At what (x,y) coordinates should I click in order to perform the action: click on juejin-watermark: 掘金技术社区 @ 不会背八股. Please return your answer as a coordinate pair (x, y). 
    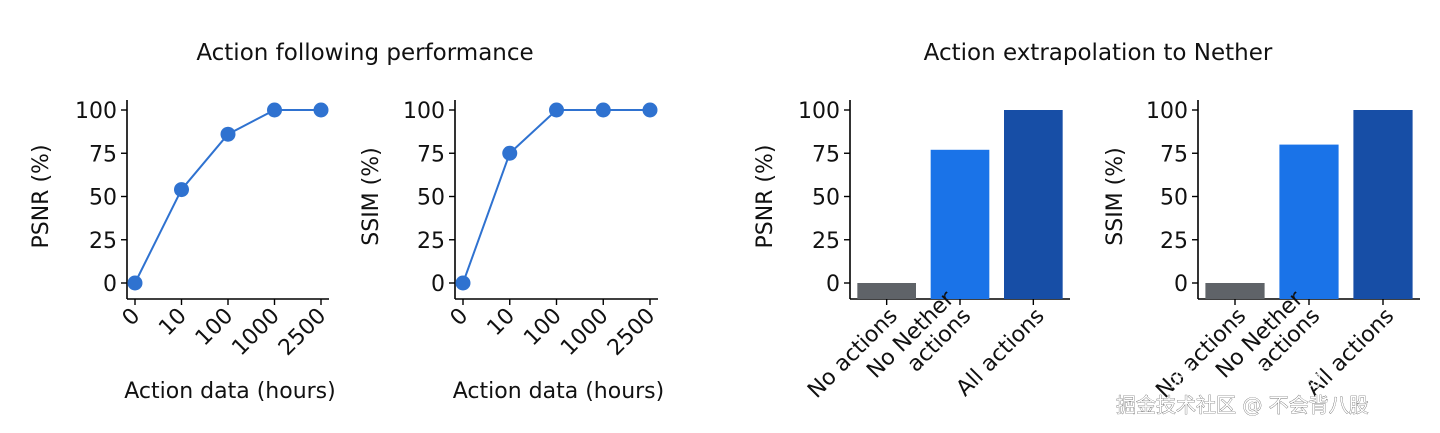
    Looking at the image, I should click on (1242, 405).